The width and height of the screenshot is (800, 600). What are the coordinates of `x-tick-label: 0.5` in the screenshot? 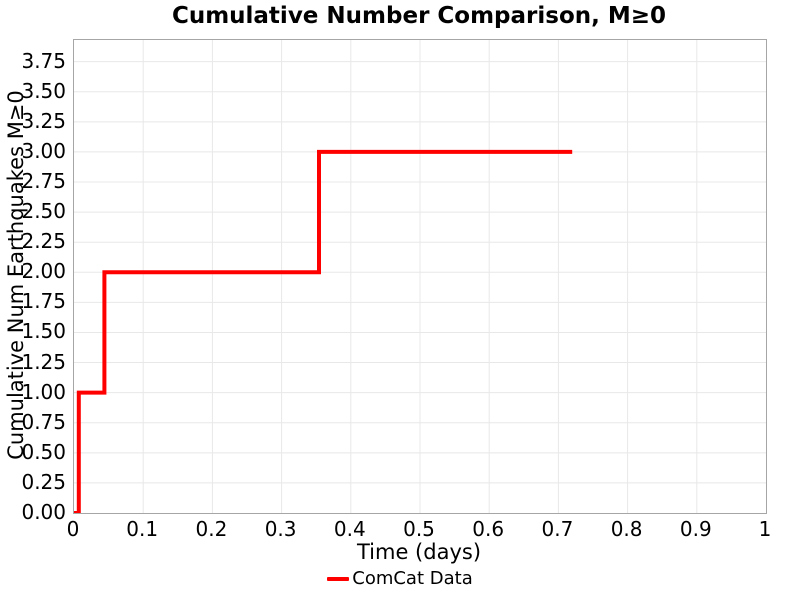 It's located at (419, 529).